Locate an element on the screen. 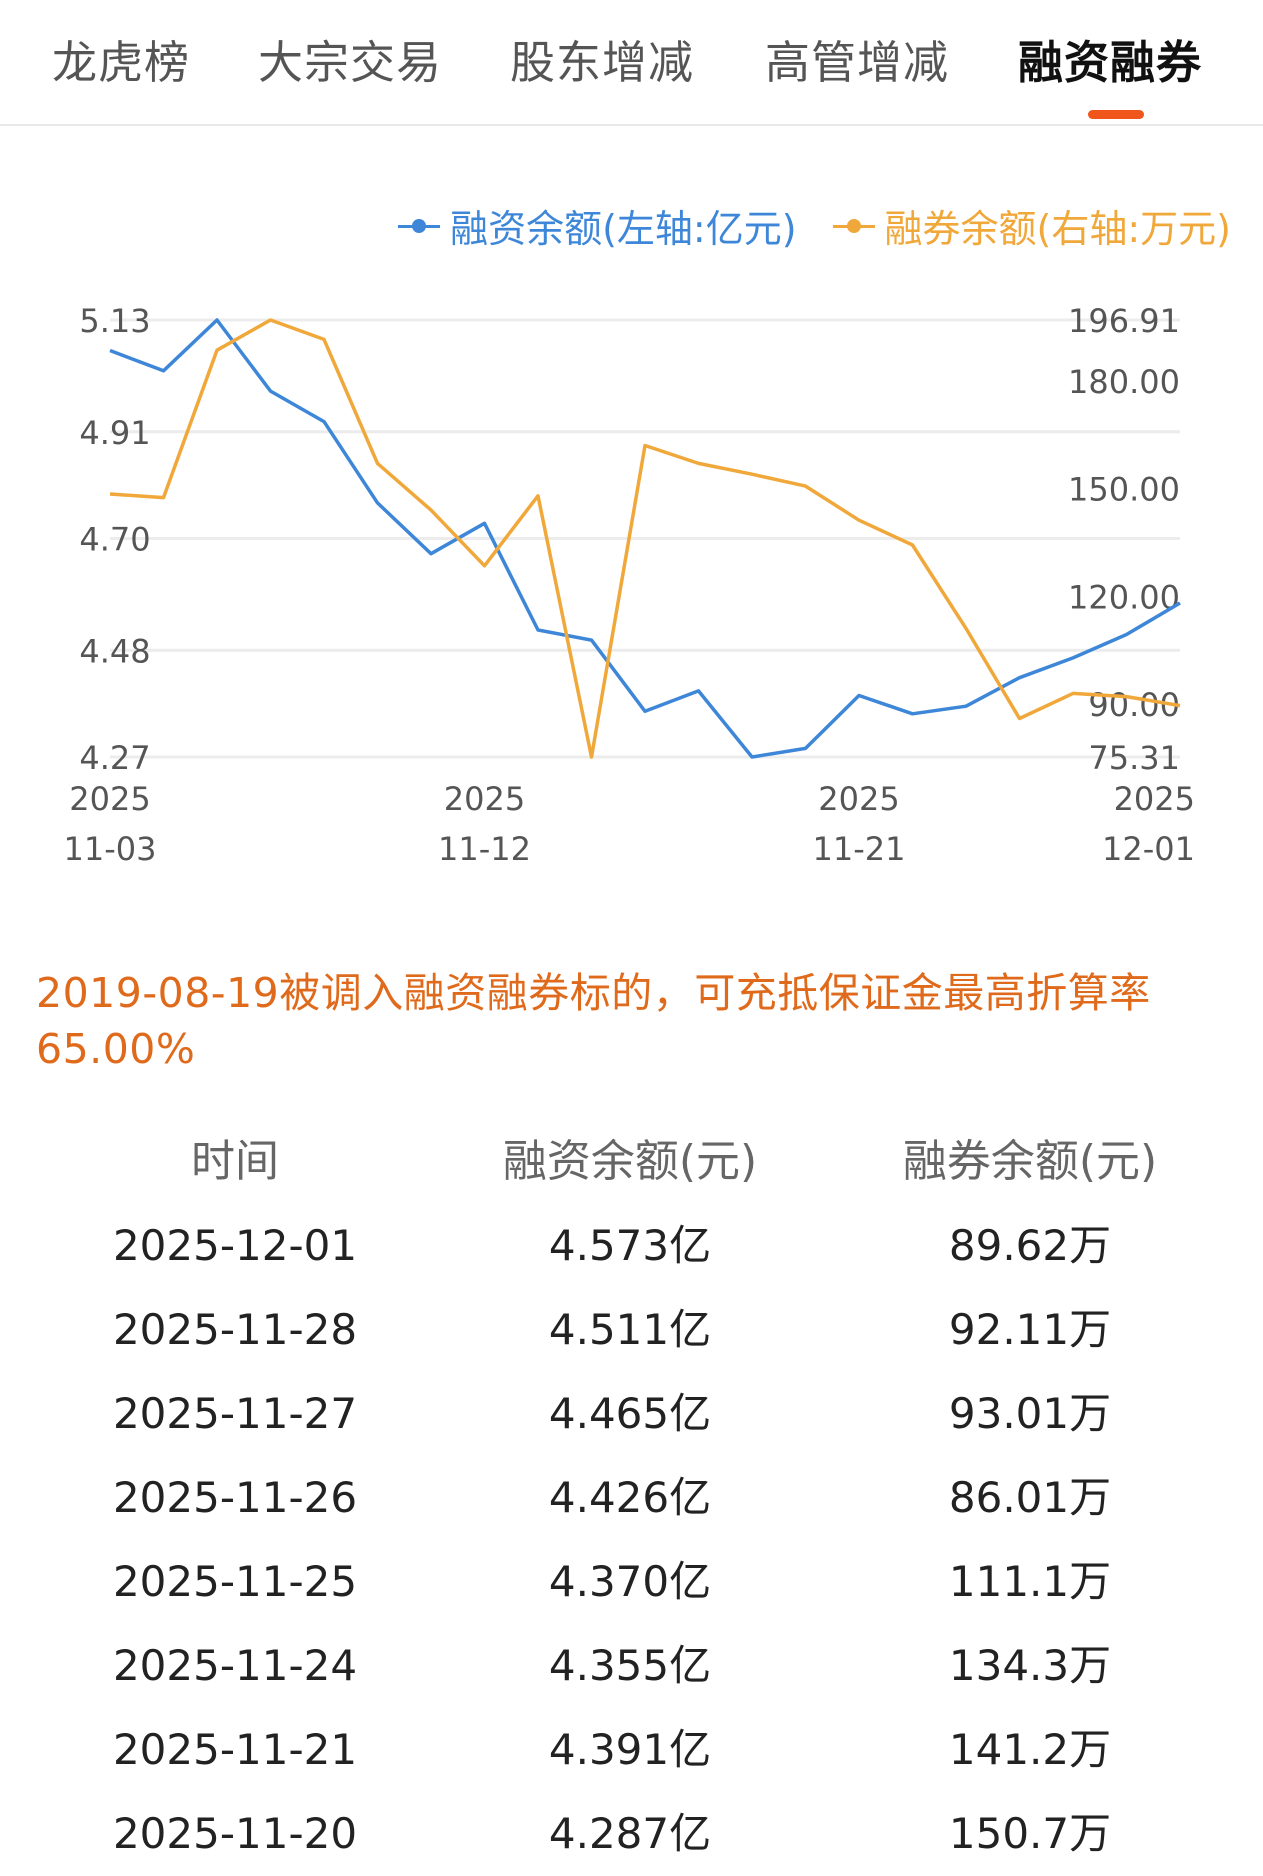 This screenshot has height=1876, width=1263. cell-financing-balance: 4.355亿 is located at coordinates (630, 1665).